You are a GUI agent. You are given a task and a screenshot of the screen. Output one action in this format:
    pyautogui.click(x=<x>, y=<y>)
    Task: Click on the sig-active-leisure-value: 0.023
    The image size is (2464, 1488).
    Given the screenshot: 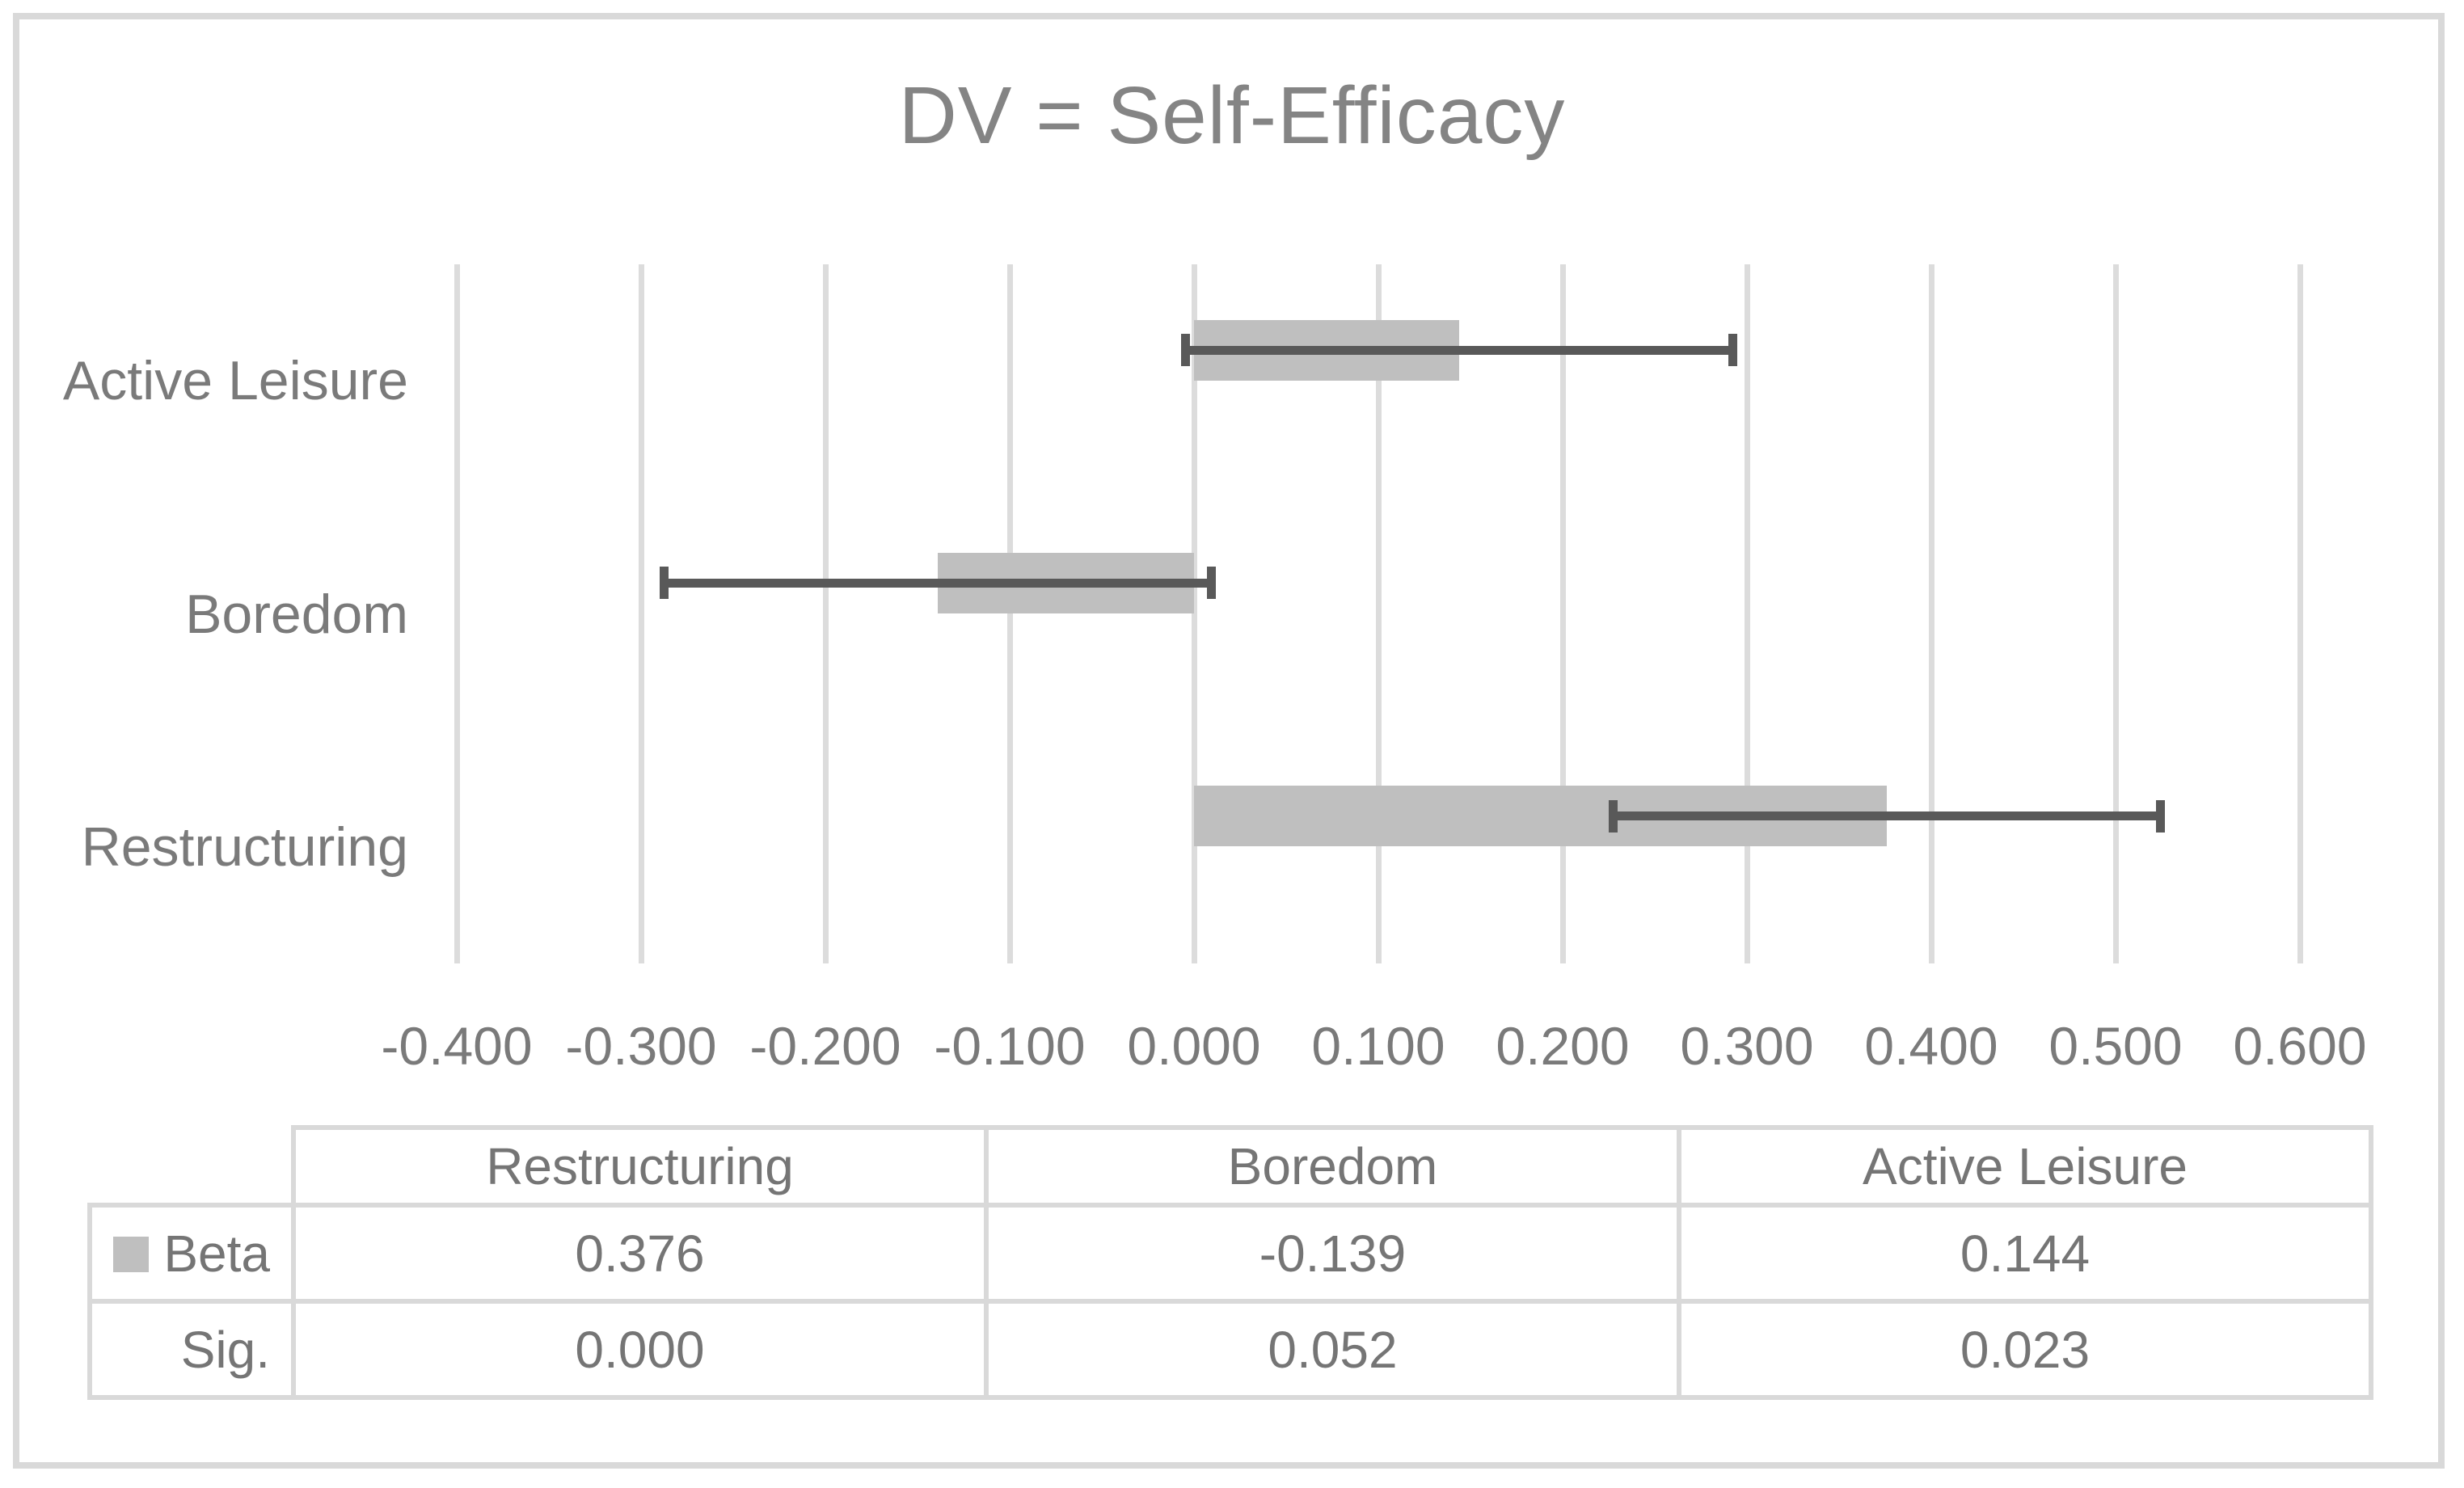 What is the action you would take?
    pyautogui.click(x=2025, y=1349)
    